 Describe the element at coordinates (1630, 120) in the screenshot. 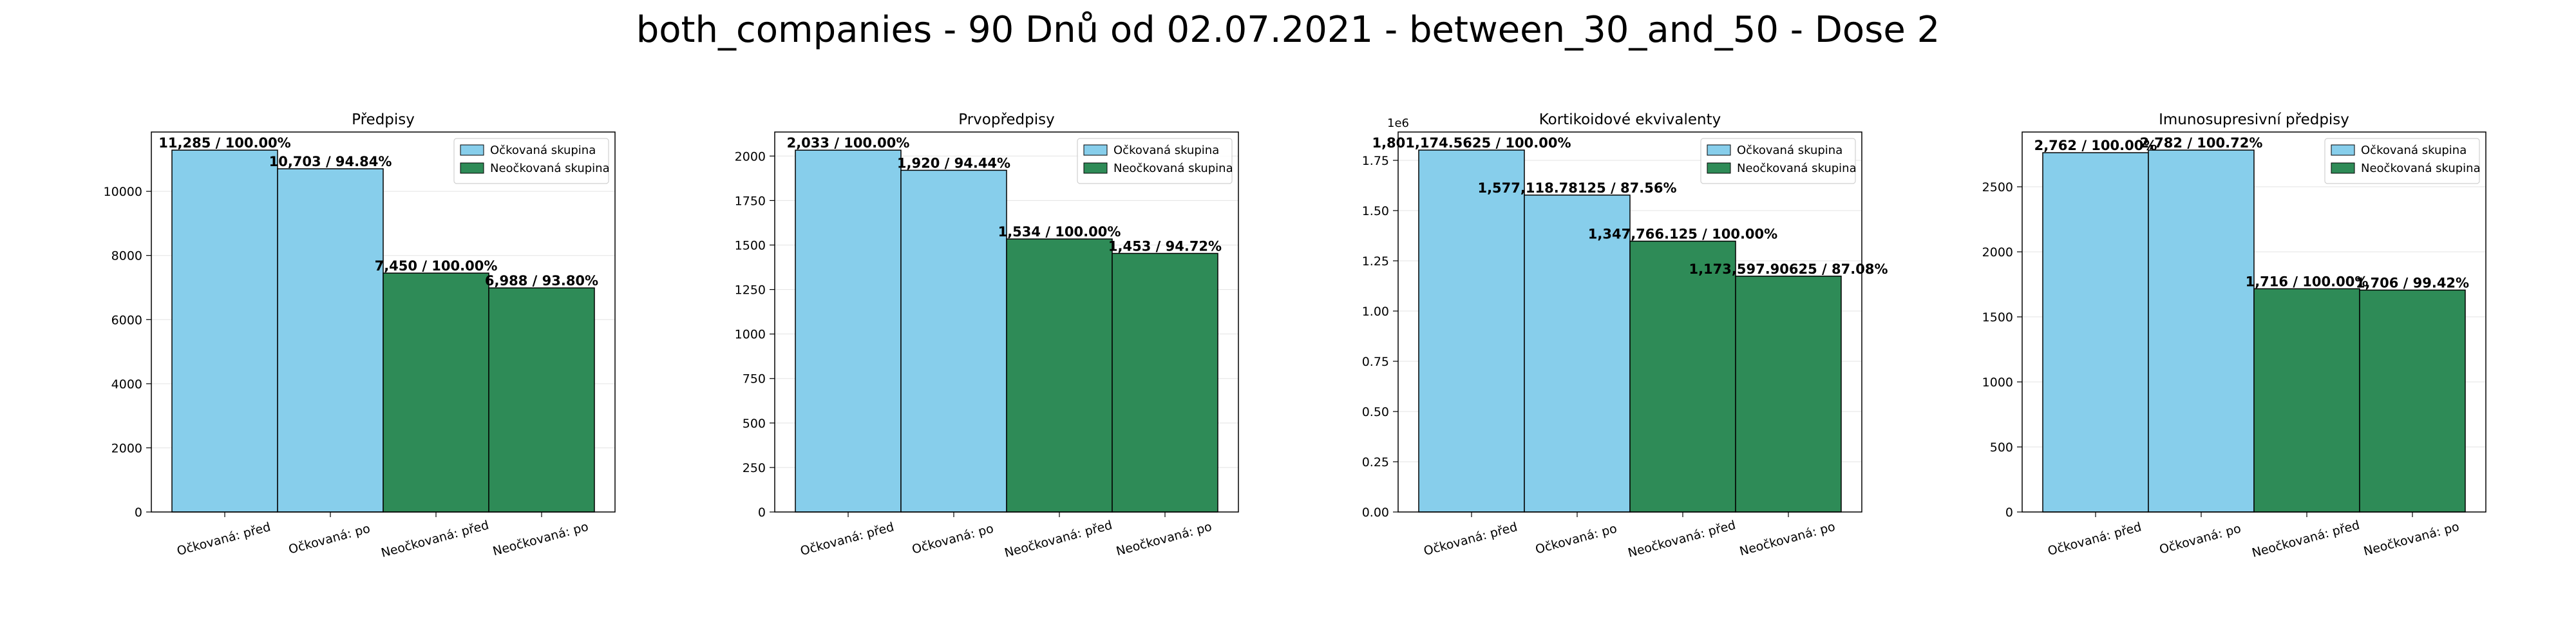

I see `subplot-title: Kortikoidové ekvivalenty` at that location.